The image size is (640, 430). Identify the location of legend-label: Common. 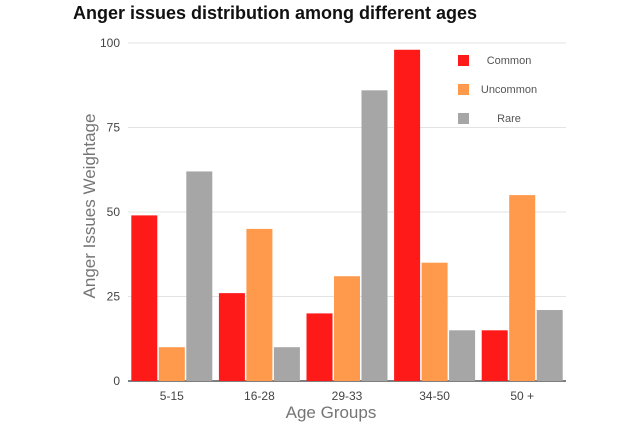
(509, 61).